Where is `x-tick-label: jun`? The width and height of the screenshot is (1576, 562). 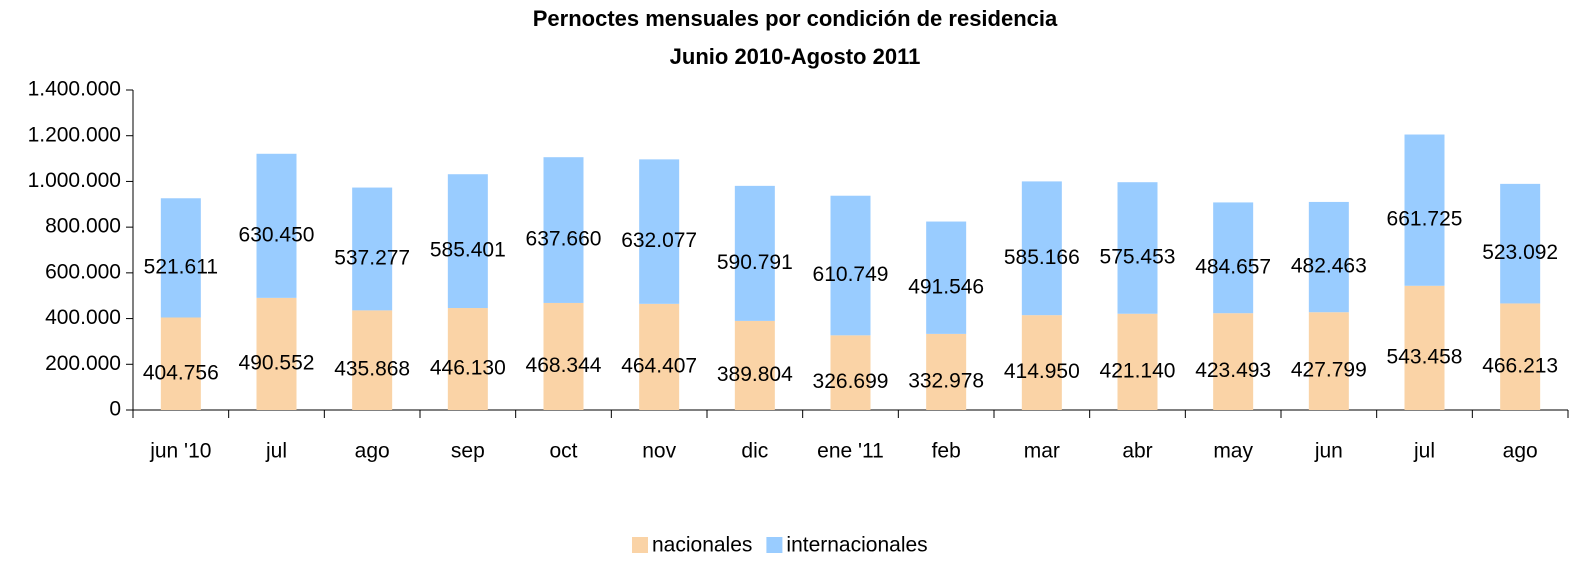
x-tick-label: jun is located at coordinates (1328, 451).